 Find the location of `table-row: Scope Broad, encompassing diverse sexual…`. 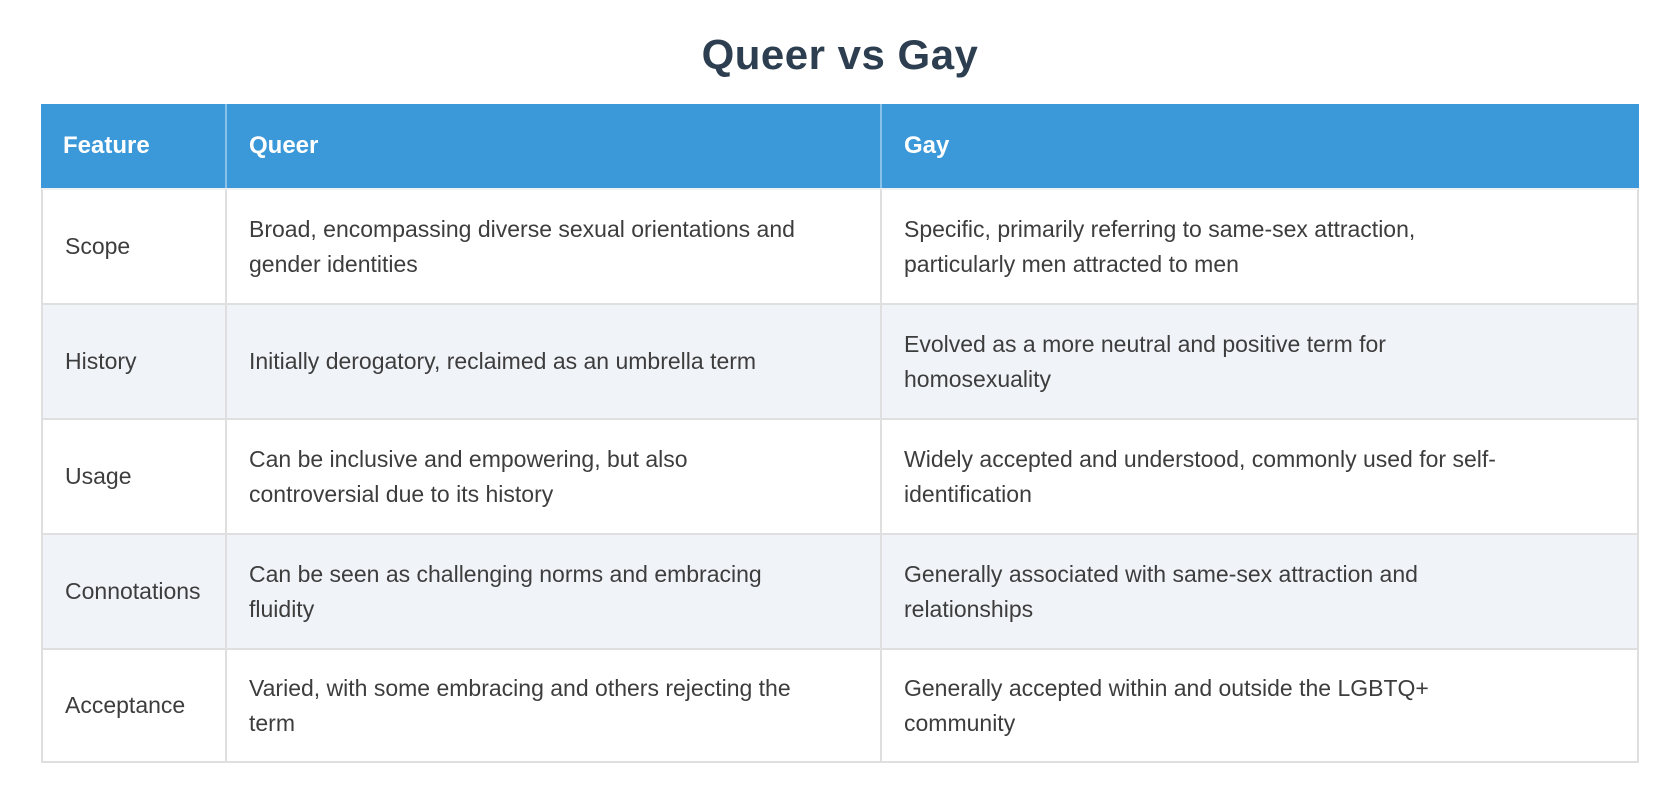

table-row: Scope Broad, encompassing diverse sexual… is located at coordinates (840, 245).